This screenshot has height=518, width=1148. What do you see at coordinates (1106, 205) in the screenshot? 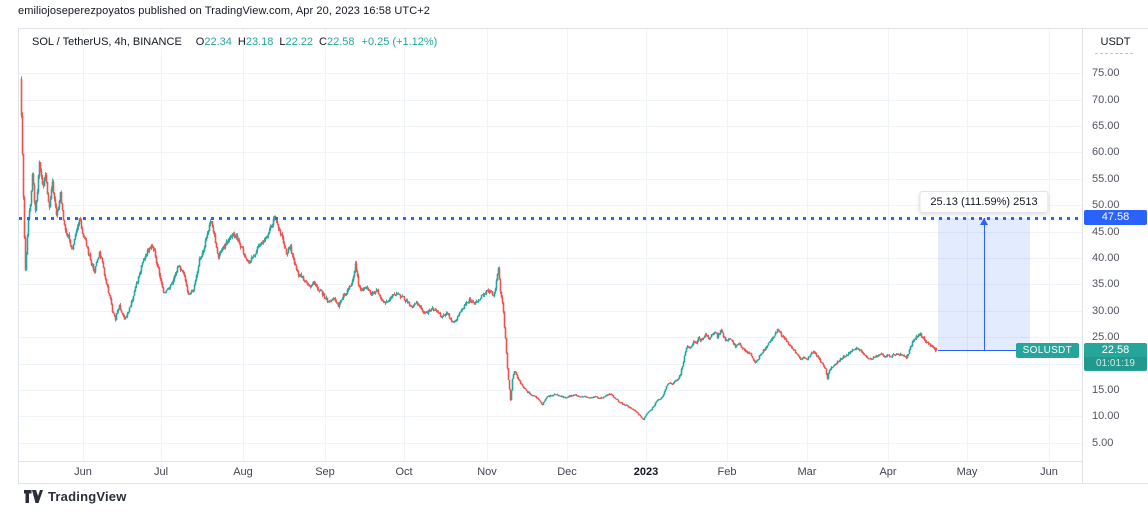
I see `price-tick-label: 50.00` at bounding box center [1106, 205].